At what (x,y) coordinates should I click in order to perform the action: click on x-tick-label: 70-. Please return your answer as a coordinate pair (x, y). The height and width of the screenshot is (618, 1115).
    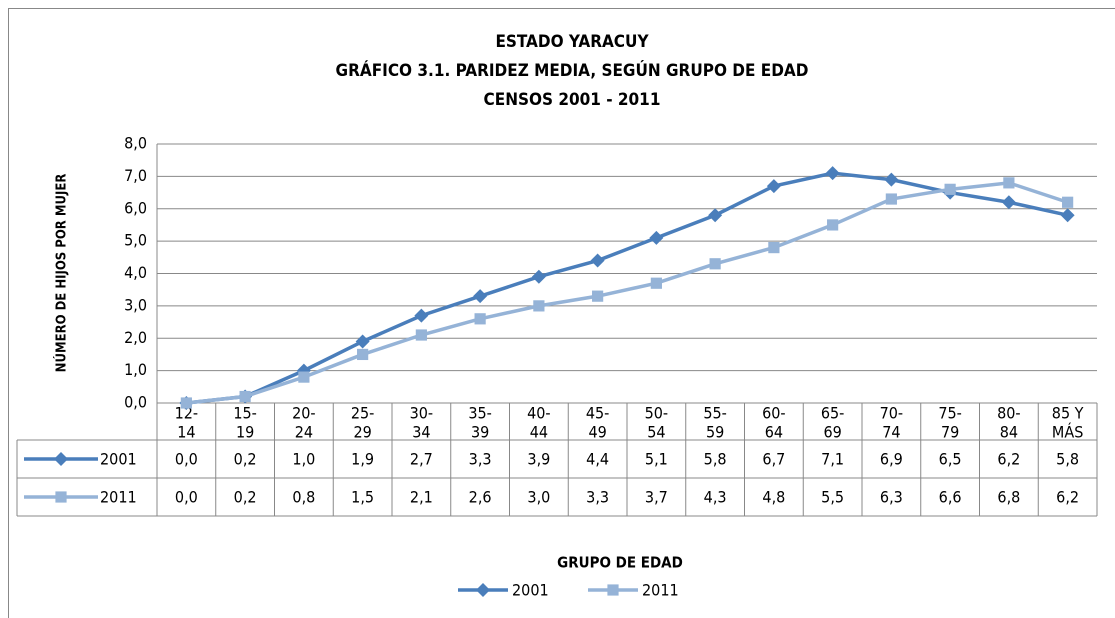
    Looking at the image, I should click on (892, 413).